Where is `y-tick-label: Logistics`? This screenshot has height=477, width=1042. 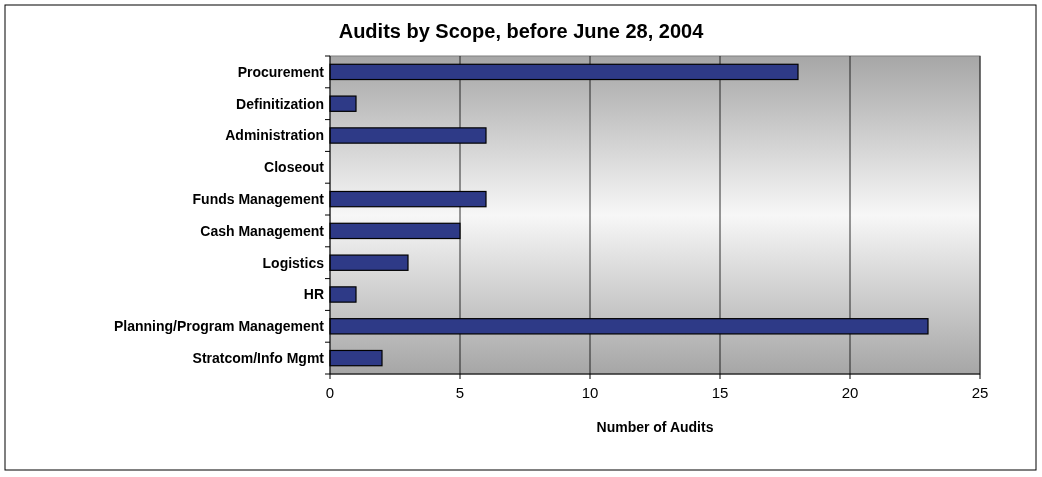 y-tick-label: Logistics is located at coordinates (293, 262).